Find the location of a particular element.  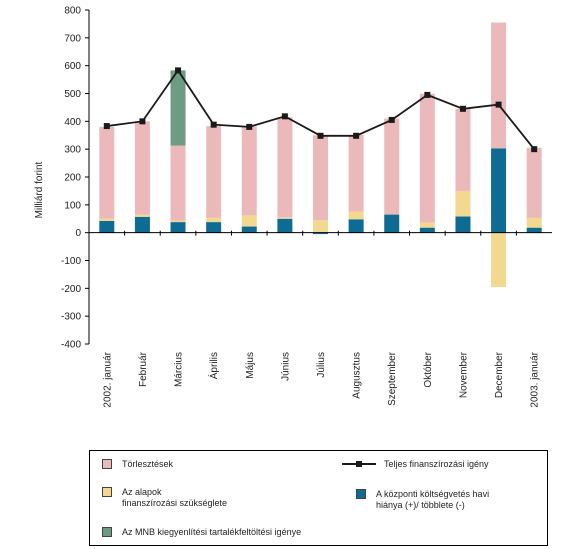

y-tick-label: 600 is located at coordinates (72, 66).